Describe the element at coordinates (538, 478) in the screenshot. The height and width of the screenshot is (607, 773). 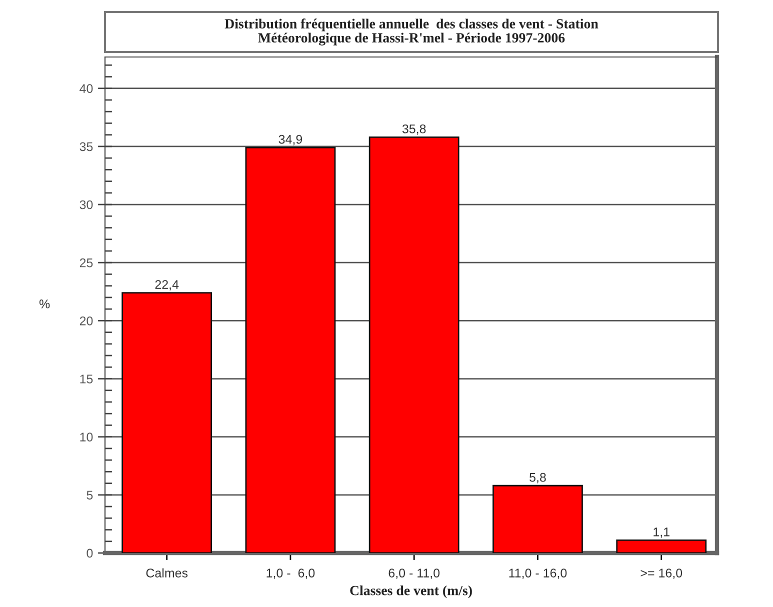
I see `data-label: 5,8` at that location.